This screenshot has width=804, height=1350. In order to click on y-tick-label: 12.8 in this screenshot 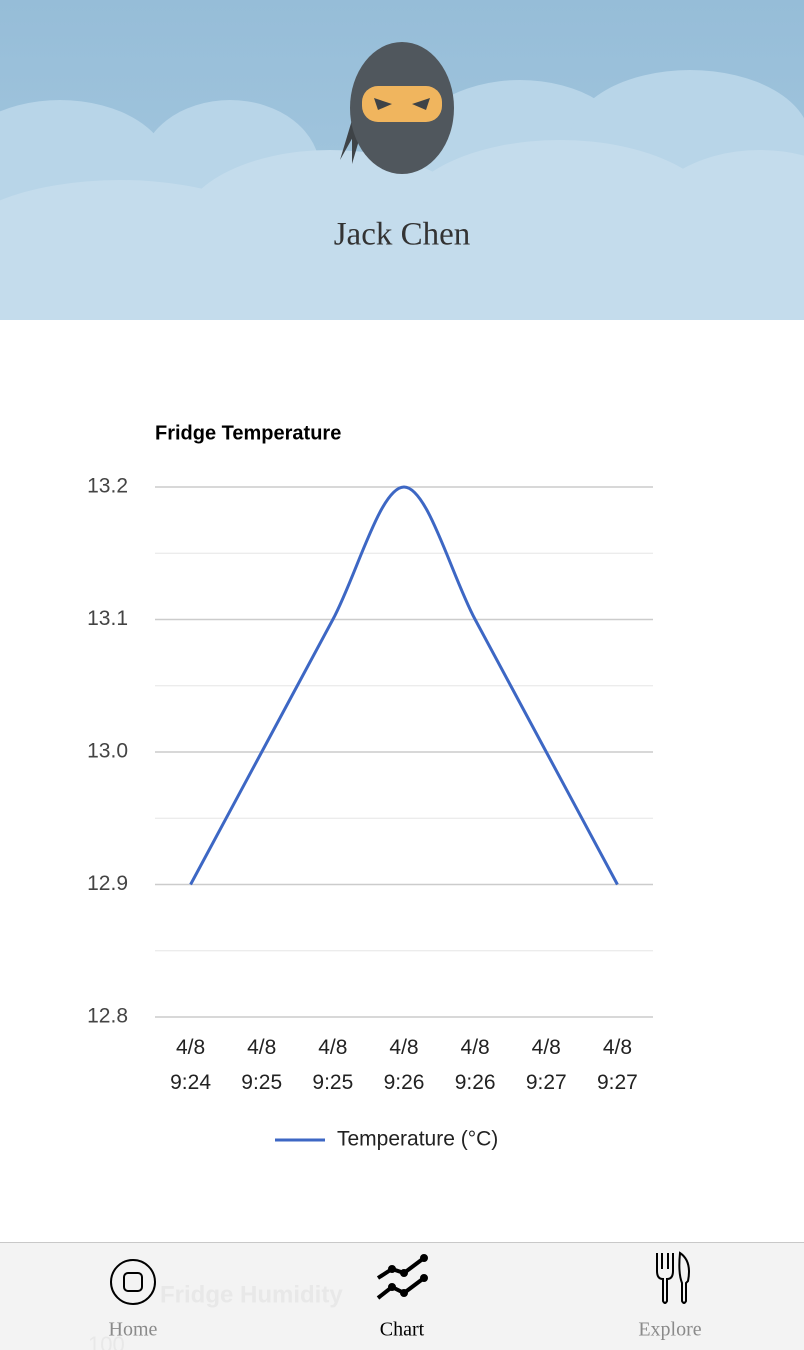, I will do `click(107, 1016)`.